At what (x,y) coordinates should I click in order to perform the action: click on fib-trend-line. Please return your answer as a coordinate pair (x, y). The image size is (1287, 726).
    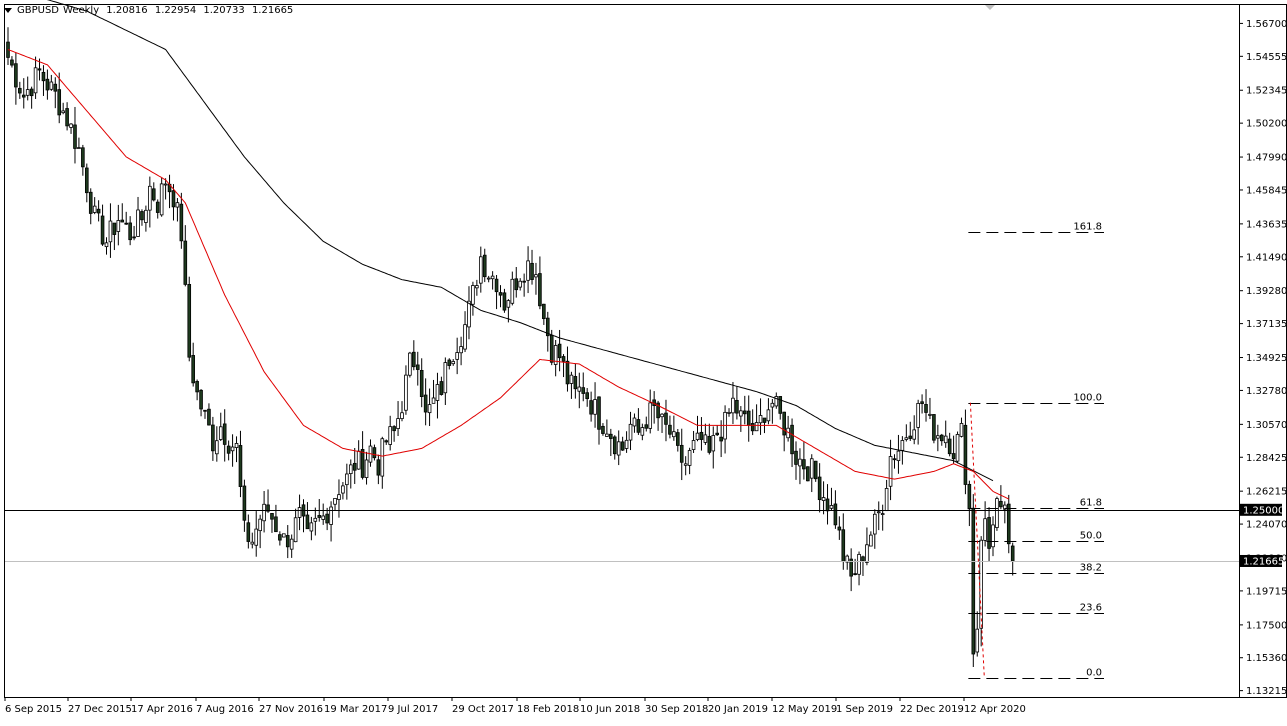
    Looking at the image, I should click on (977, 540).